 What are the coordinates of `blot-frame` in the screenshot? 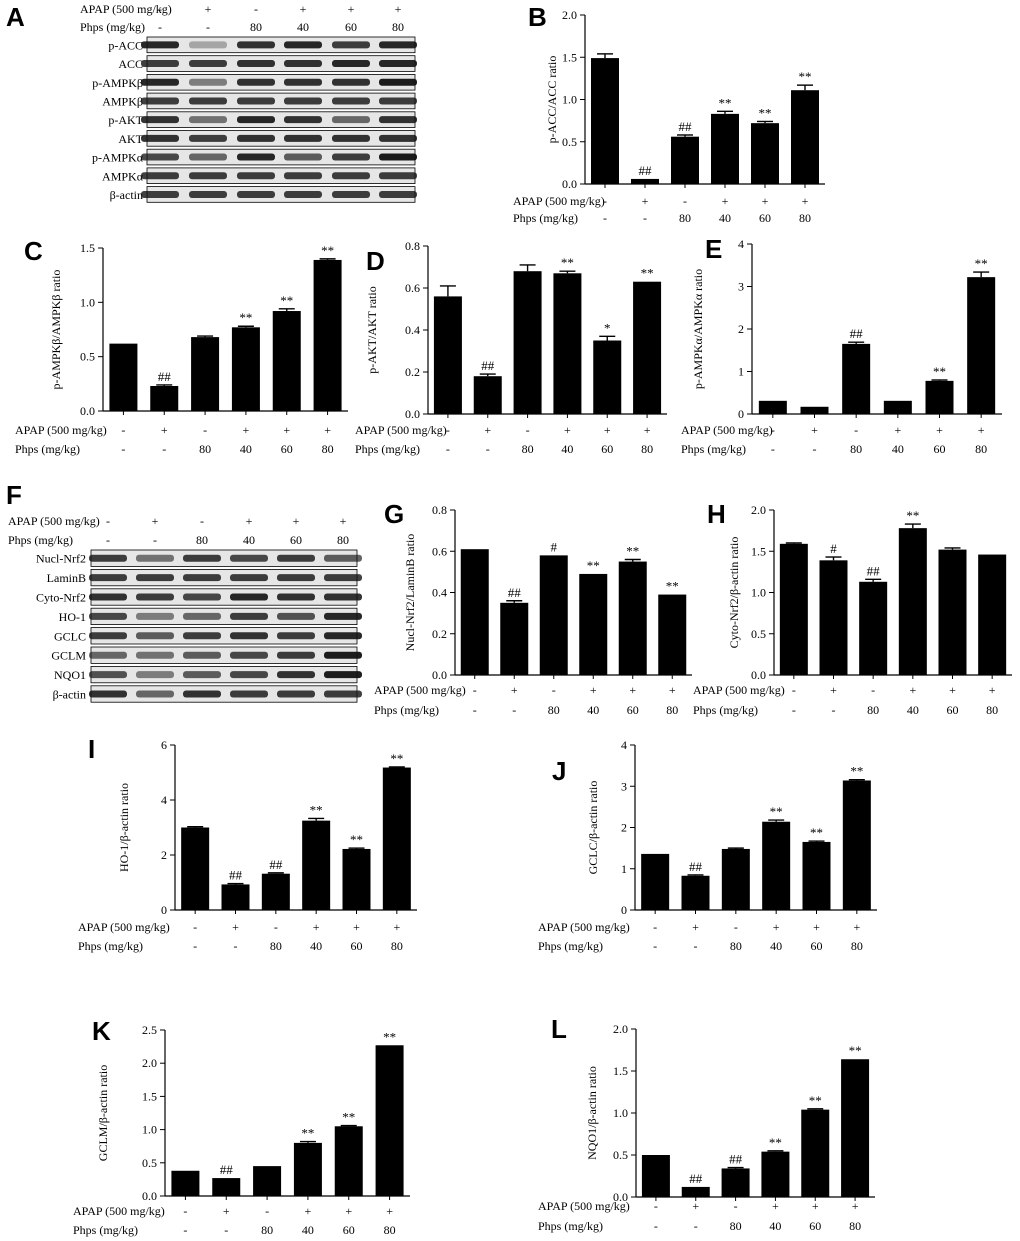 It's located at (224, 578).